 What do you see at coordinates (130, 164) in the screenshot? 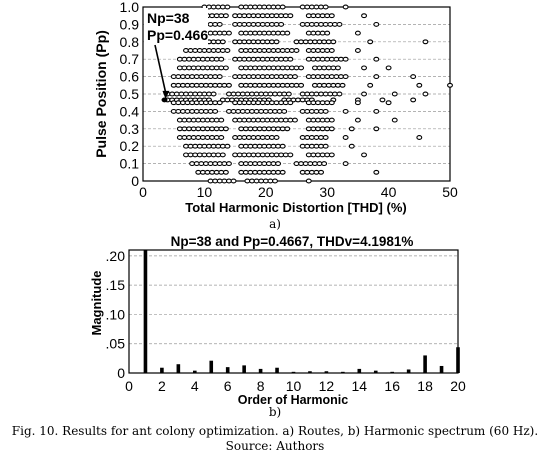
I see `y-tick-label: 0.1` at bounding box center [130, 164].